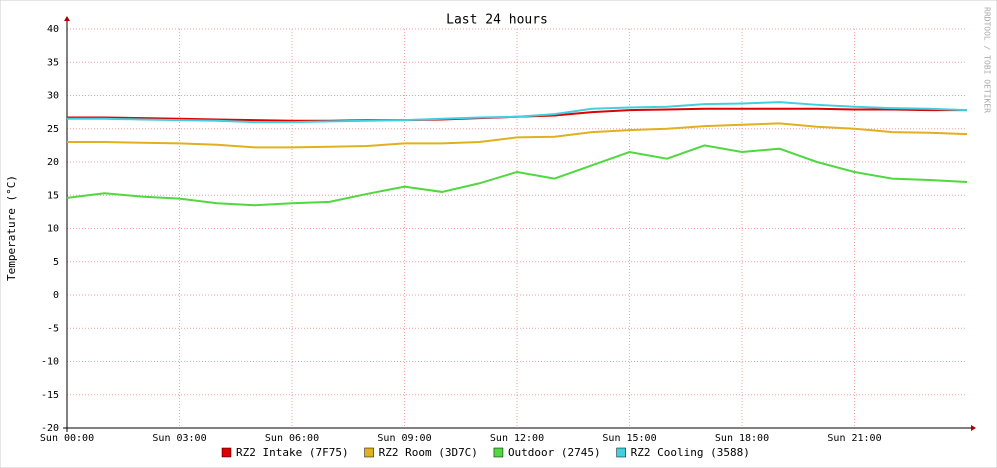 The image size is (997, 468). Describe the element at coordinates (11, 228) in the screenshot. I see `y-axis-label: Temperature (°C)` at that location.